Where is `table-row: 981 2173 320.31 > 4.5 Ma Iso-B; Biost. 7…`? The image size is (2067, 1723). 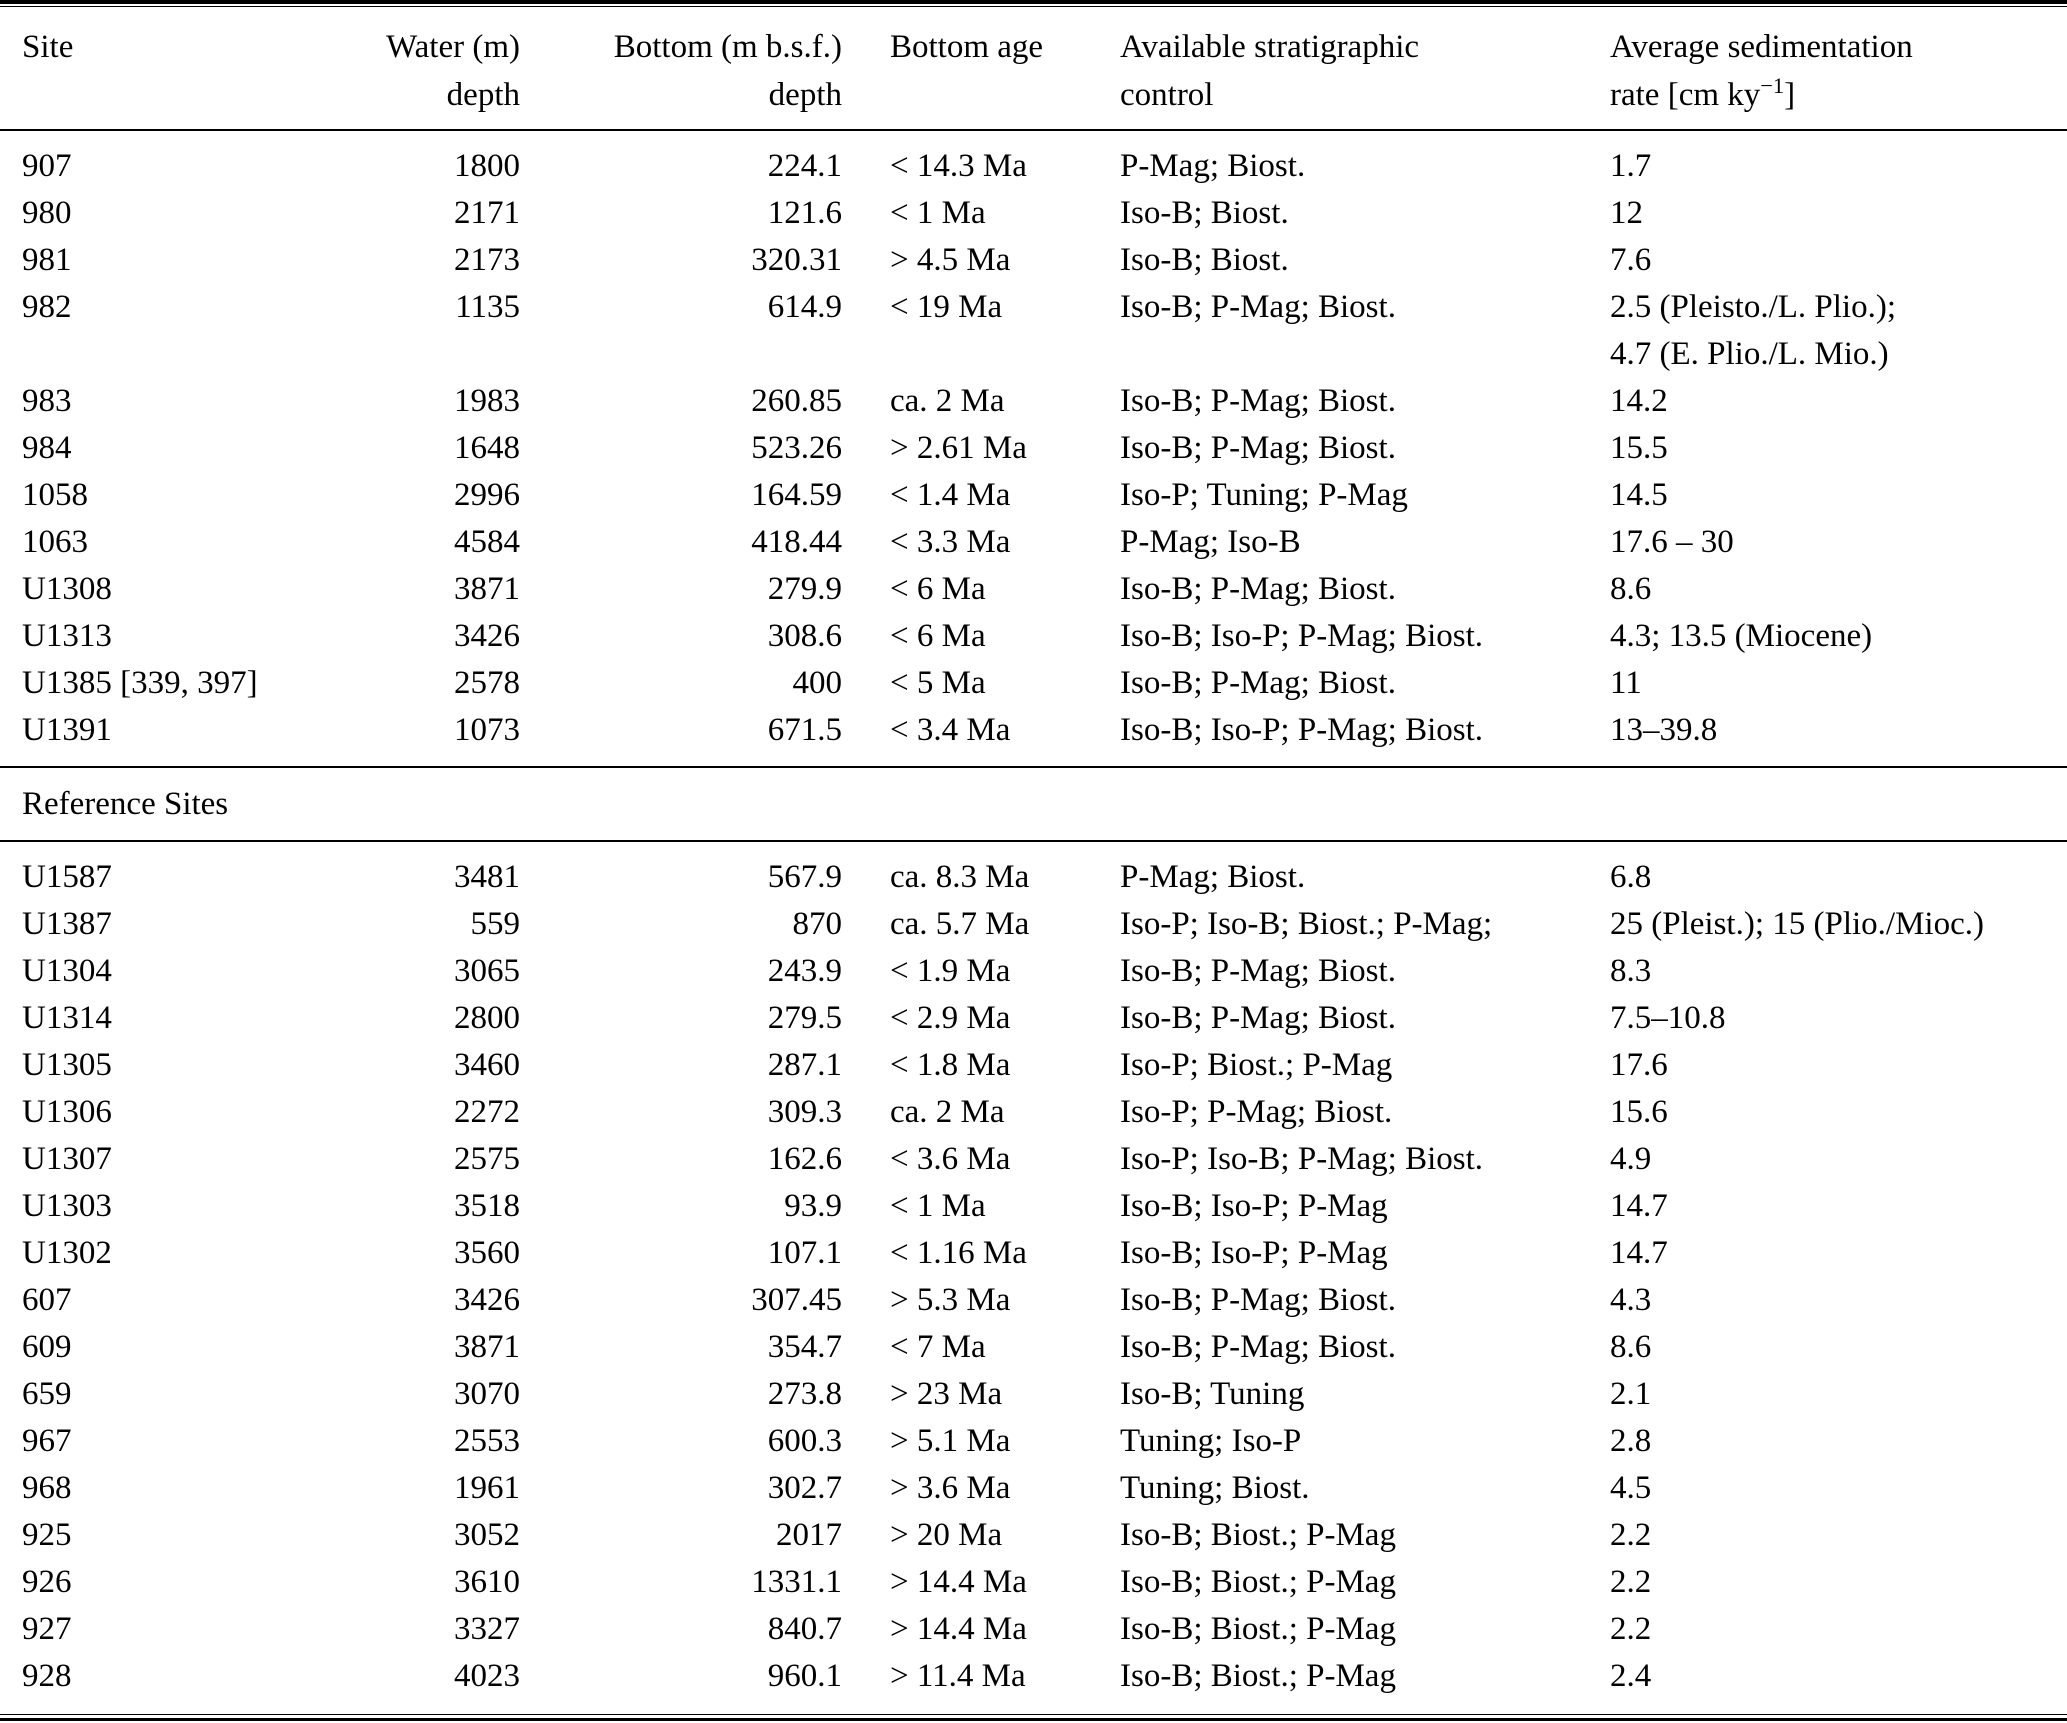
table-row: 981 2173 320.31 > 4.5 Ma Iso-B; Biost. 7… is located at coordinates (1033, 260).